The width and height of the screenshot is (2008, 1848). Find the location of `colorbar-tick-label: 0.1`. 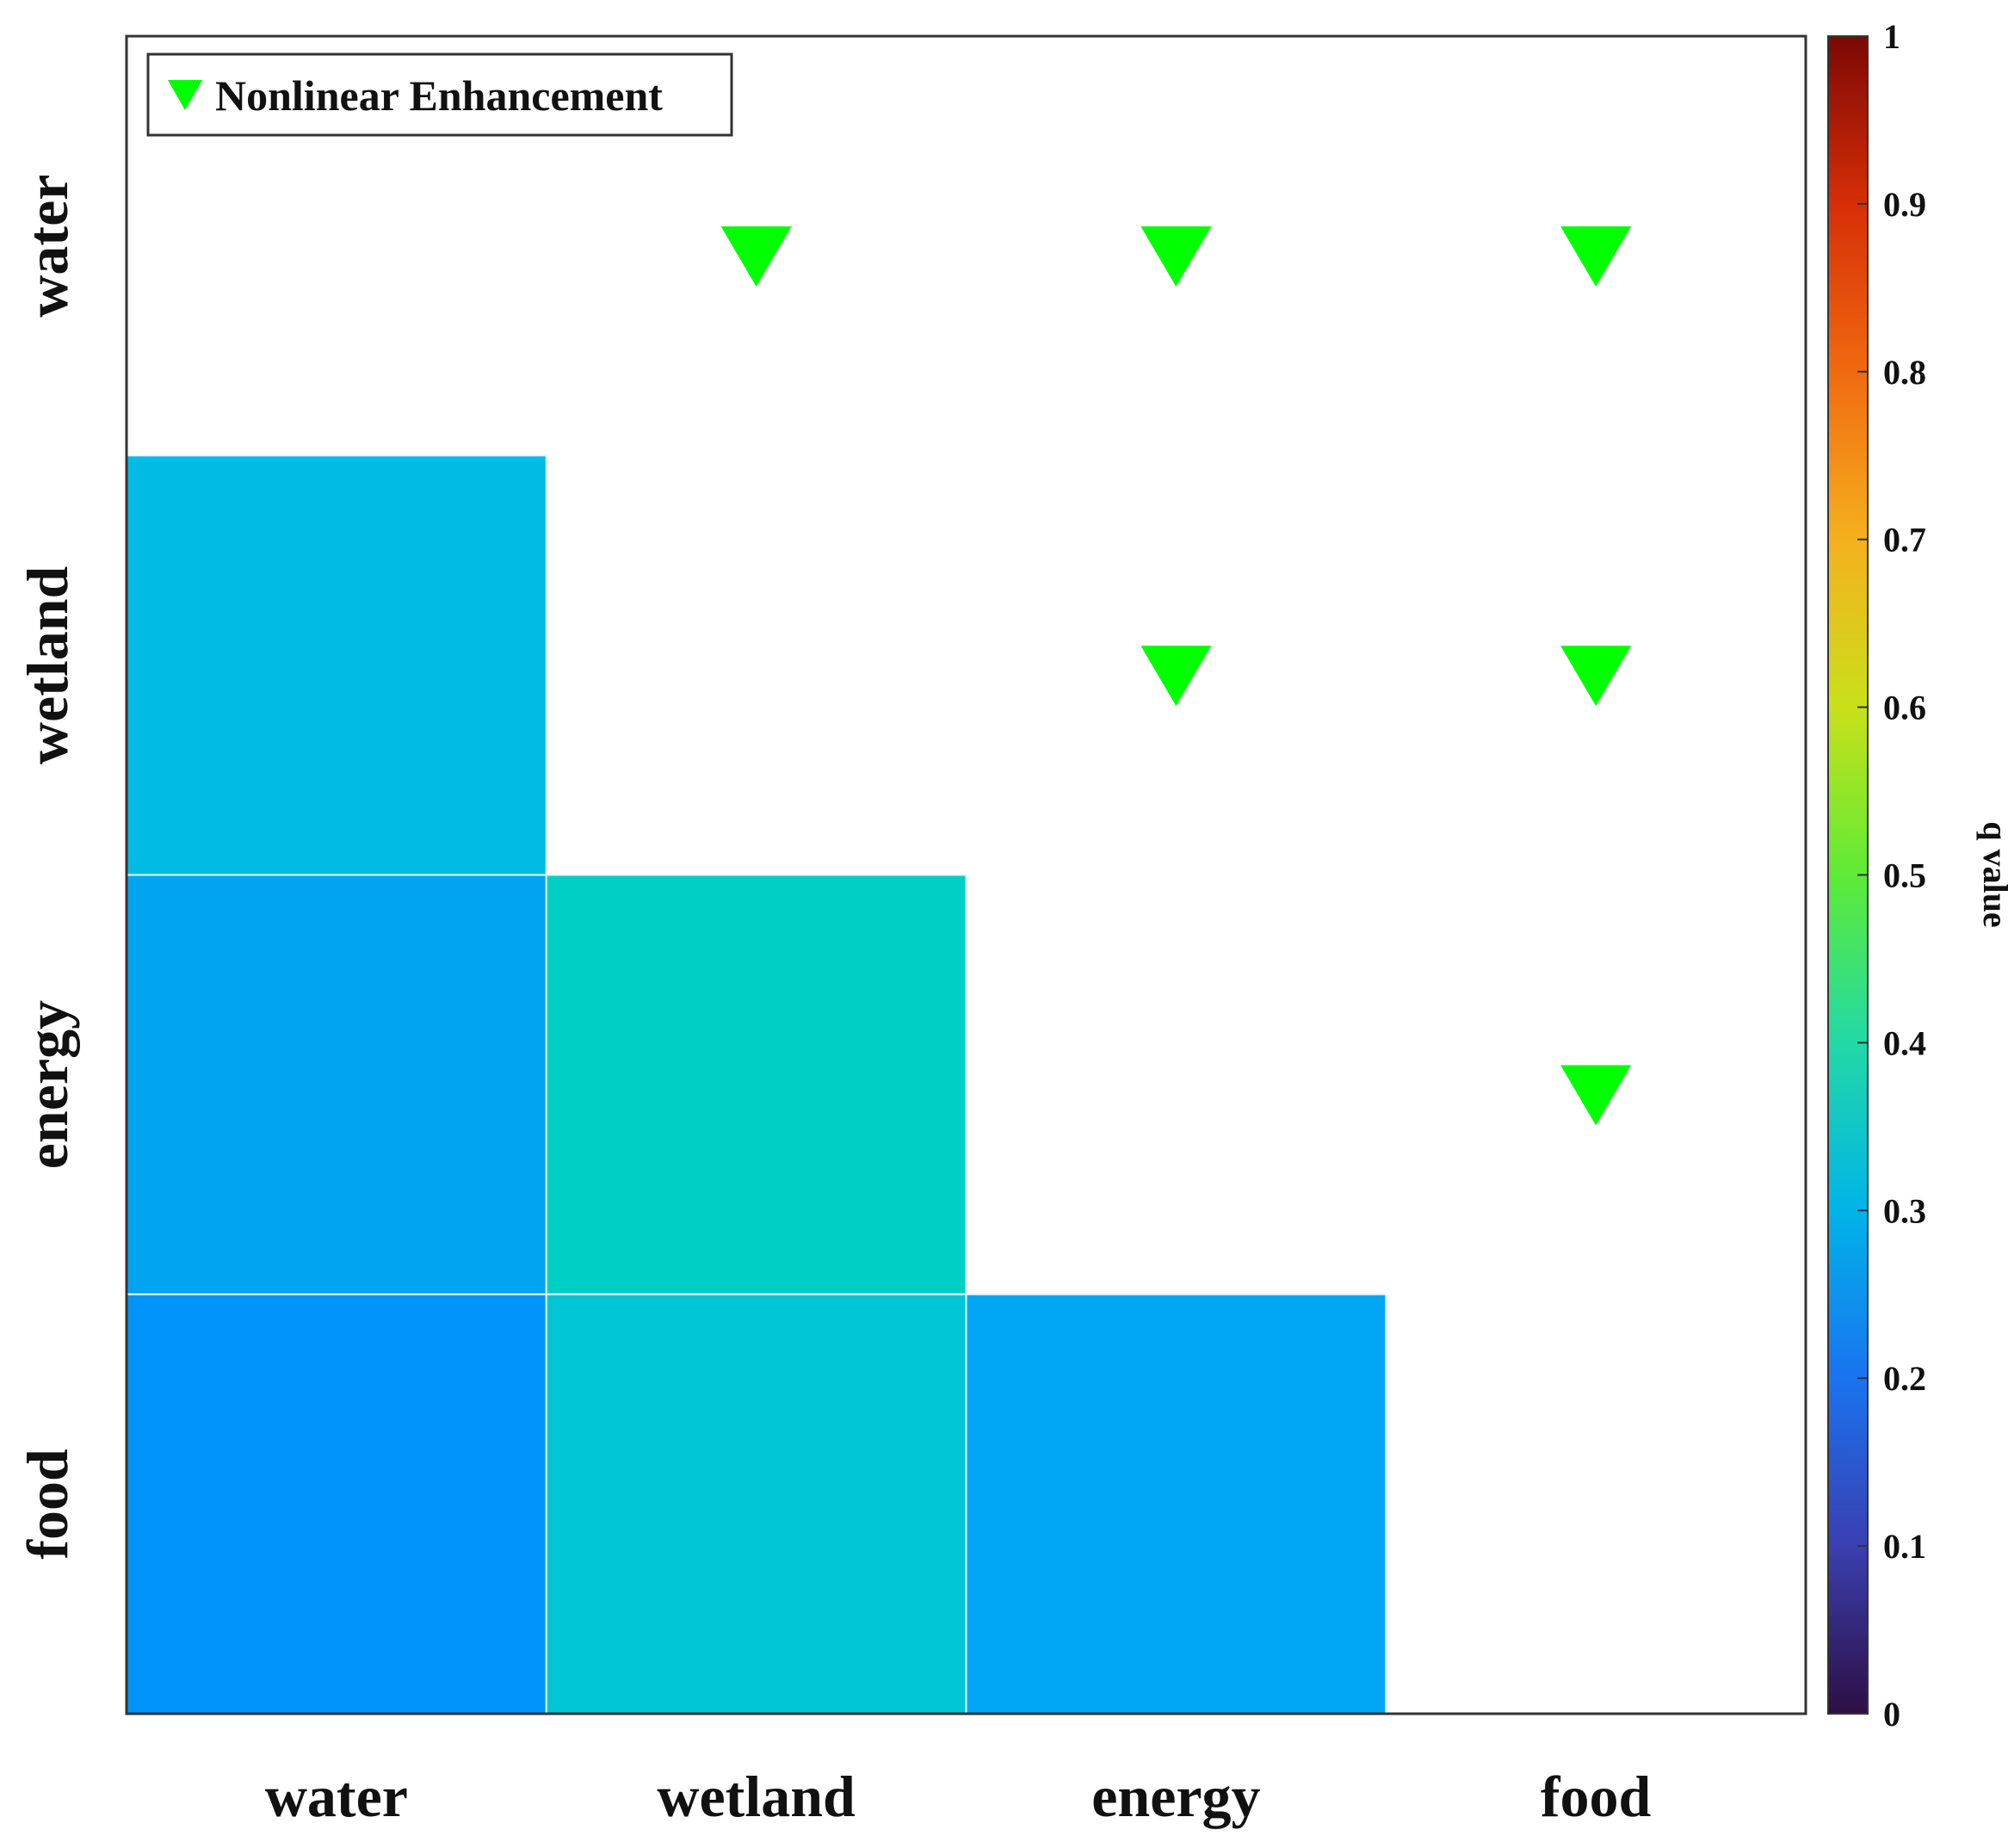

colorbar-tick-label: 0.1 is located at coordinates (1904, 1547).